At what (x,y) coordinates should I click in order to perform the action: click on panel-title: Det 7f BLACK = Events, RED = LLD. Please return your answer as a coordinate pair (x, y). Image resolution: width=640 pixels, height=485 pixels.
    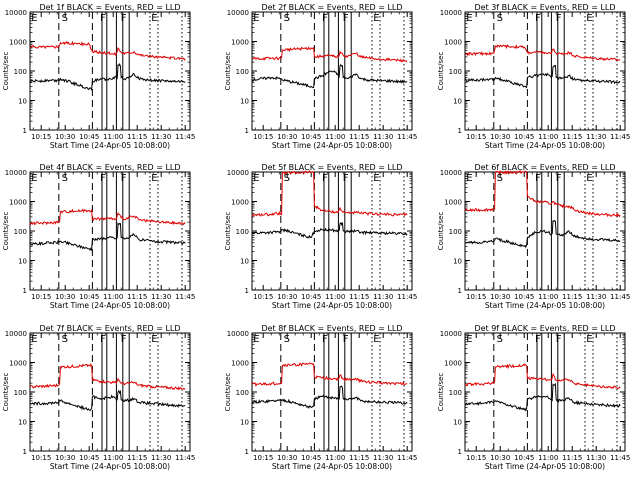
    Looking at the image, I should click on (109, 328).